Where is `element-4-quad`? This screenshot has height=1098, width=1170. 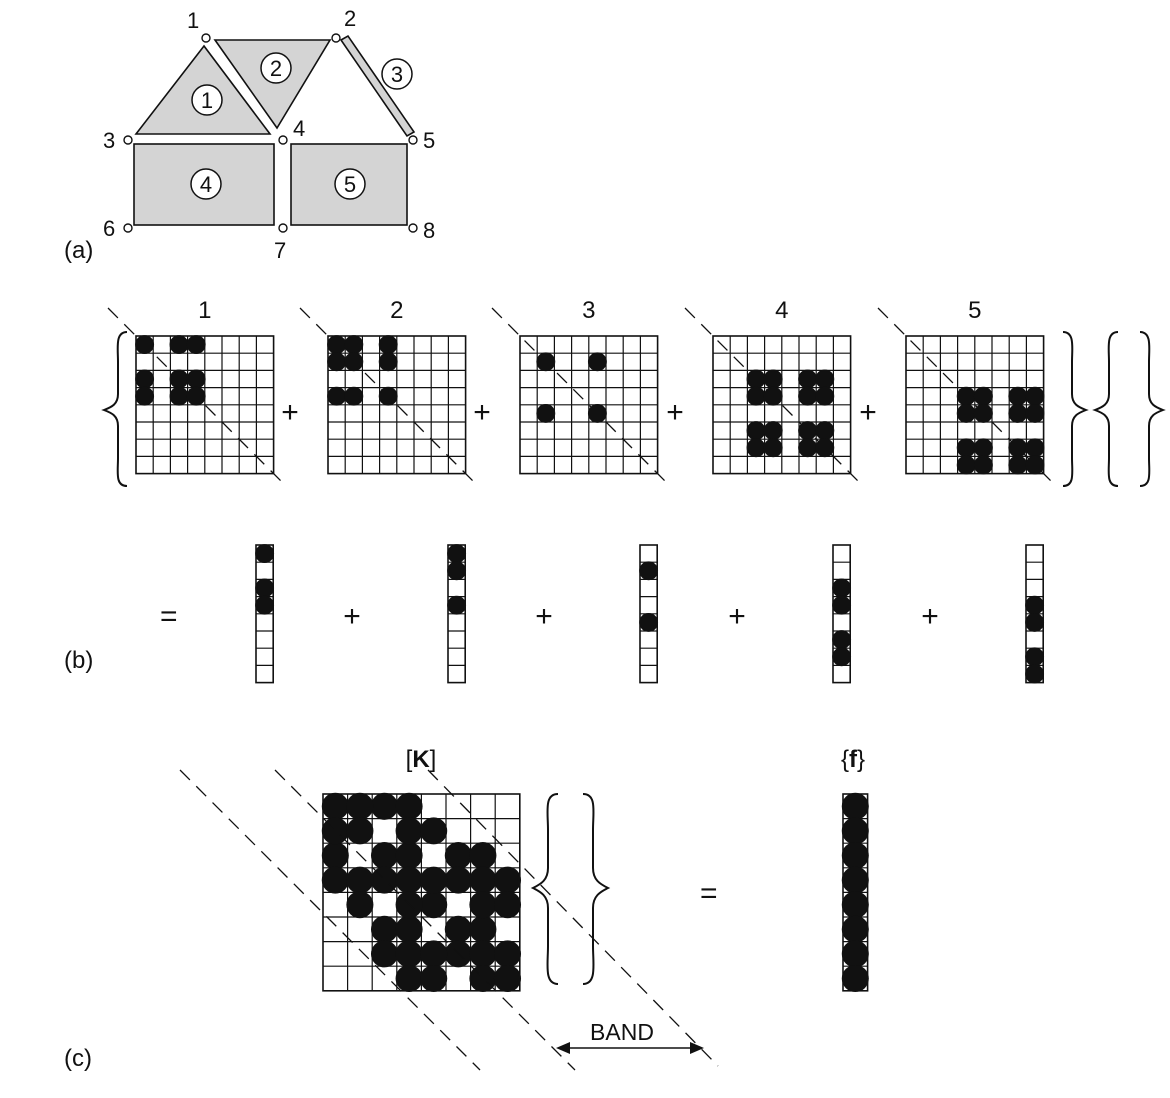 element-4-quad is located at coordinates (204, 184).